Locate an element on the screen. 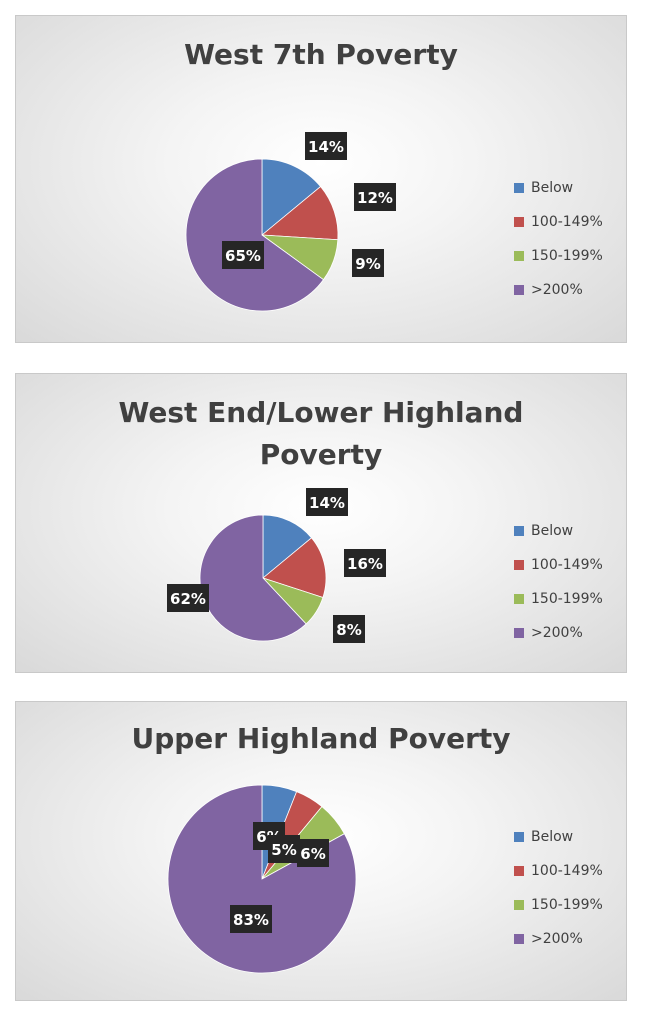 This screenshot has width=650, height=1024. data-label-text: 9% is located at coordinates (367, 264).